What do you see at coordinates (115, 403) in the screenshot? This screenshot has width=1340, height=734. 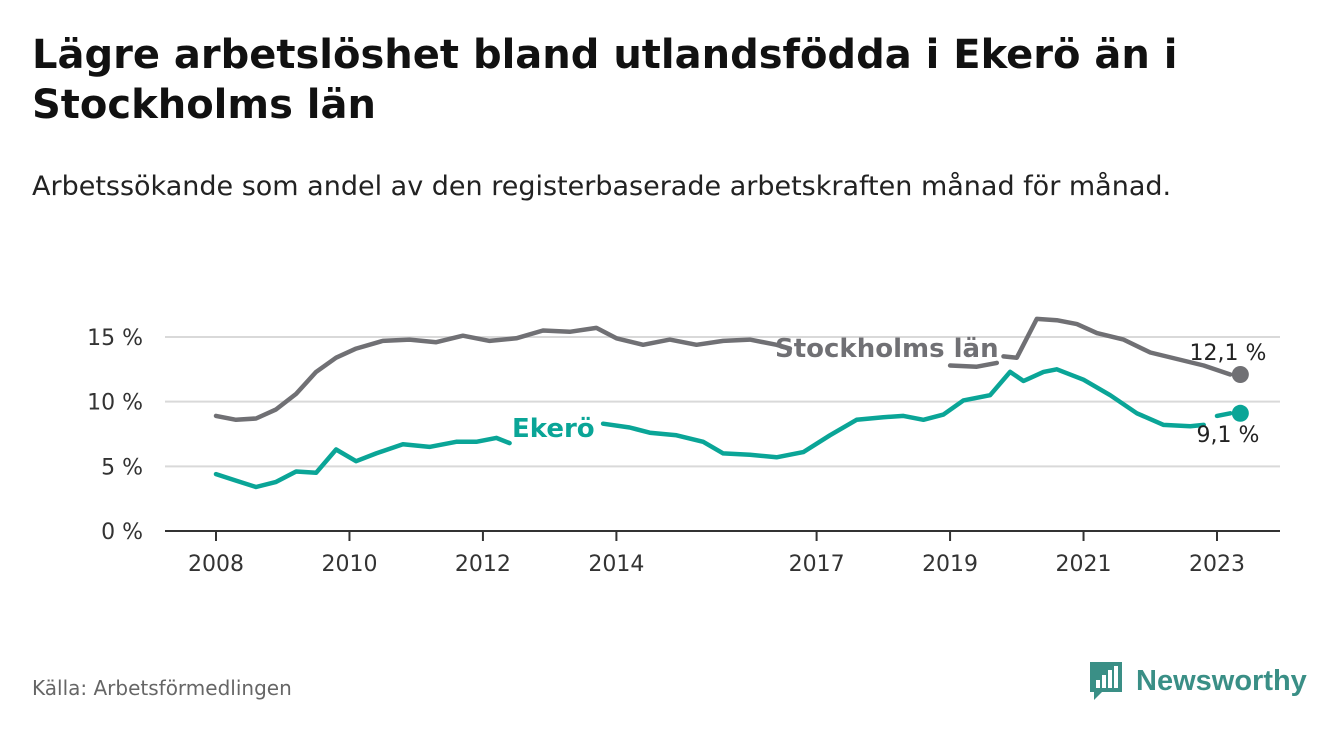 I see `y-tick-label: 10 %` at bounding box center [115, 403].